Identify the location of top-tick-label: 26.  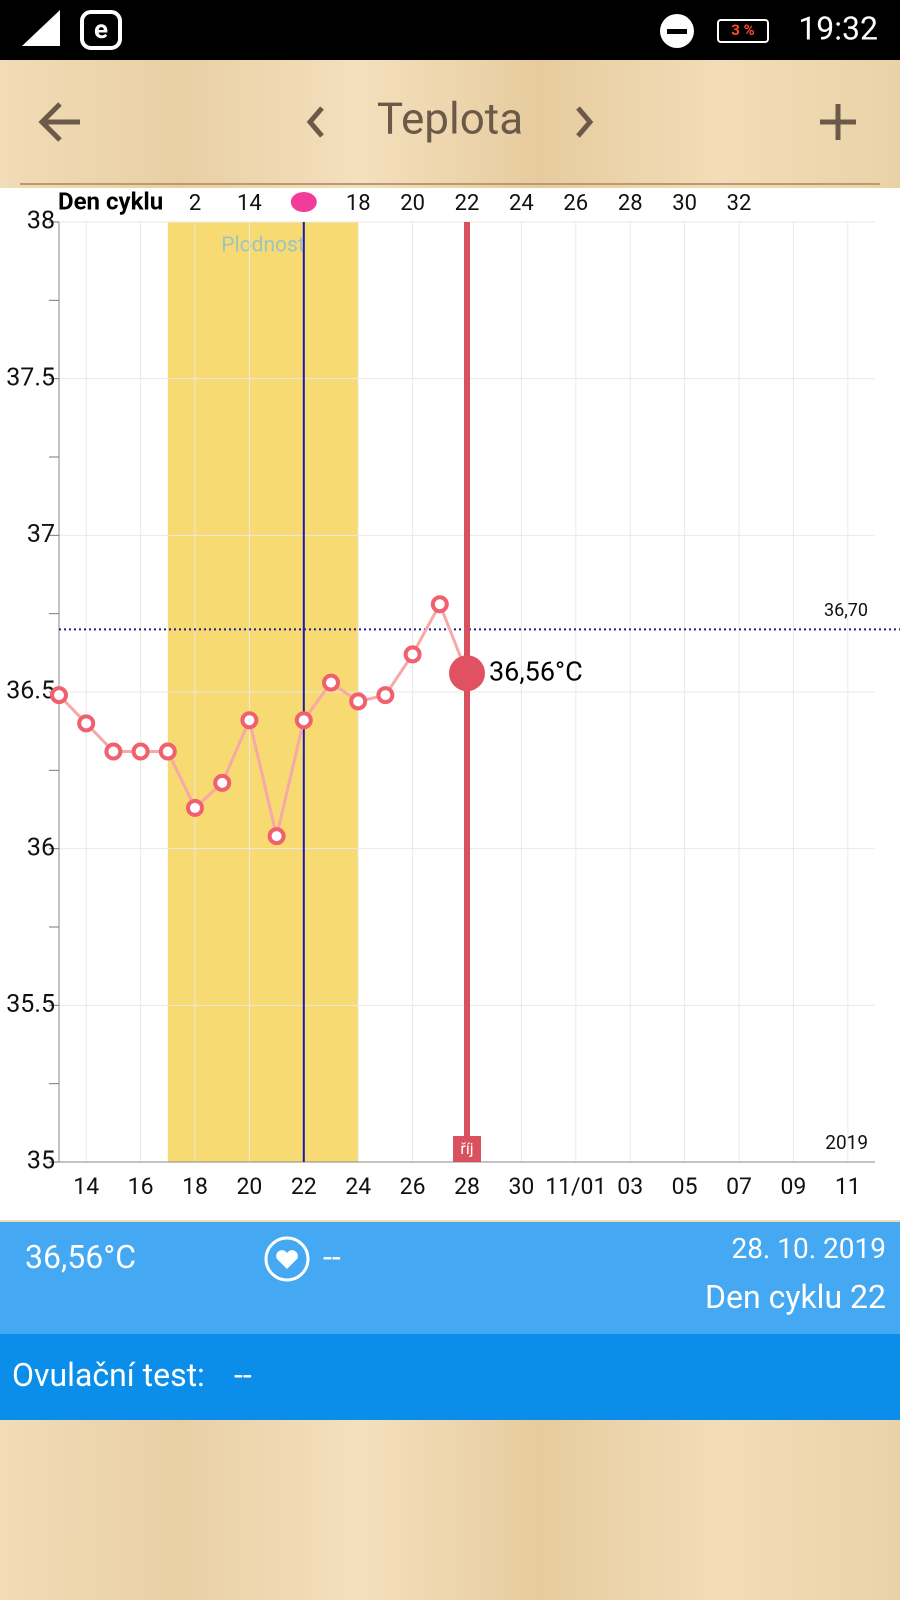
(575, 203).